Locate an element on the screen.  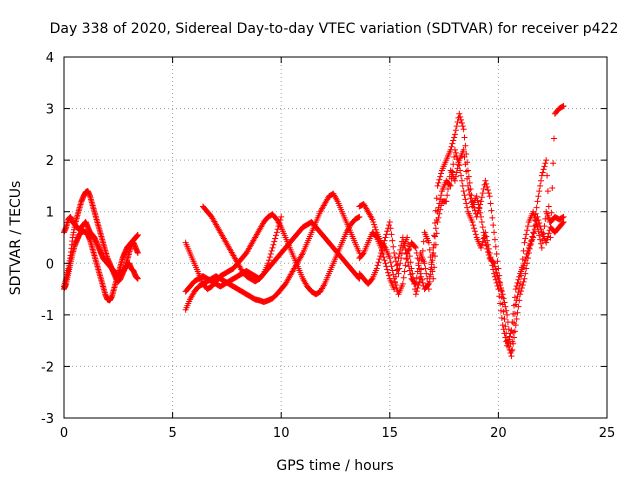
series-track-c is located at coordinates (101, 266).